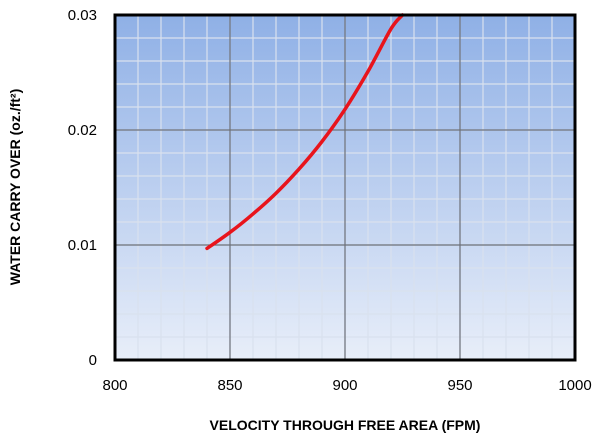 The width and height of the screenshot is (599, 437). Describe the element at coordinates (459, 385) in the screenshot. I see `x-tick-label: 950` at that location.